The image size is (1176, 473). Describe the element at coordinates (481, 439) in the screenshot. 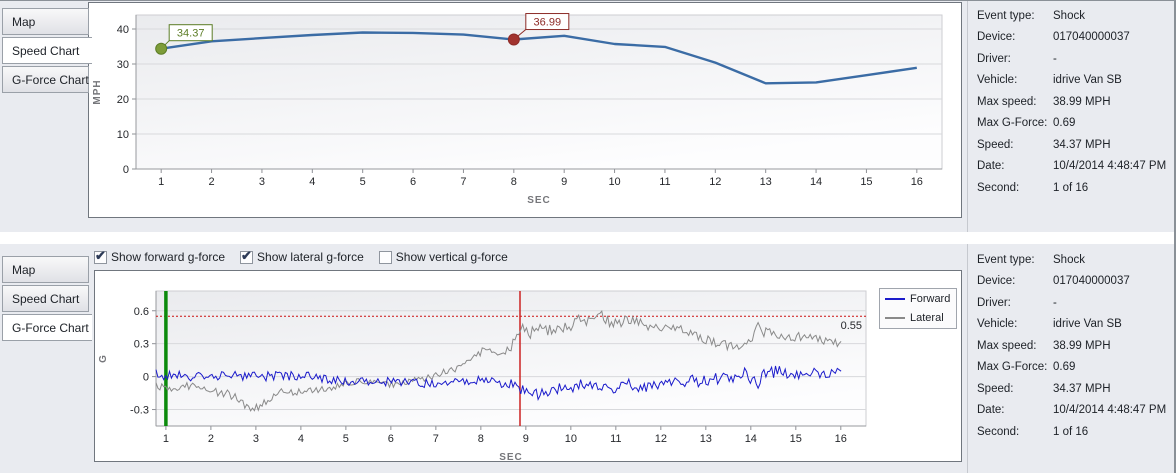

I see `svg-text: 8` at that location.